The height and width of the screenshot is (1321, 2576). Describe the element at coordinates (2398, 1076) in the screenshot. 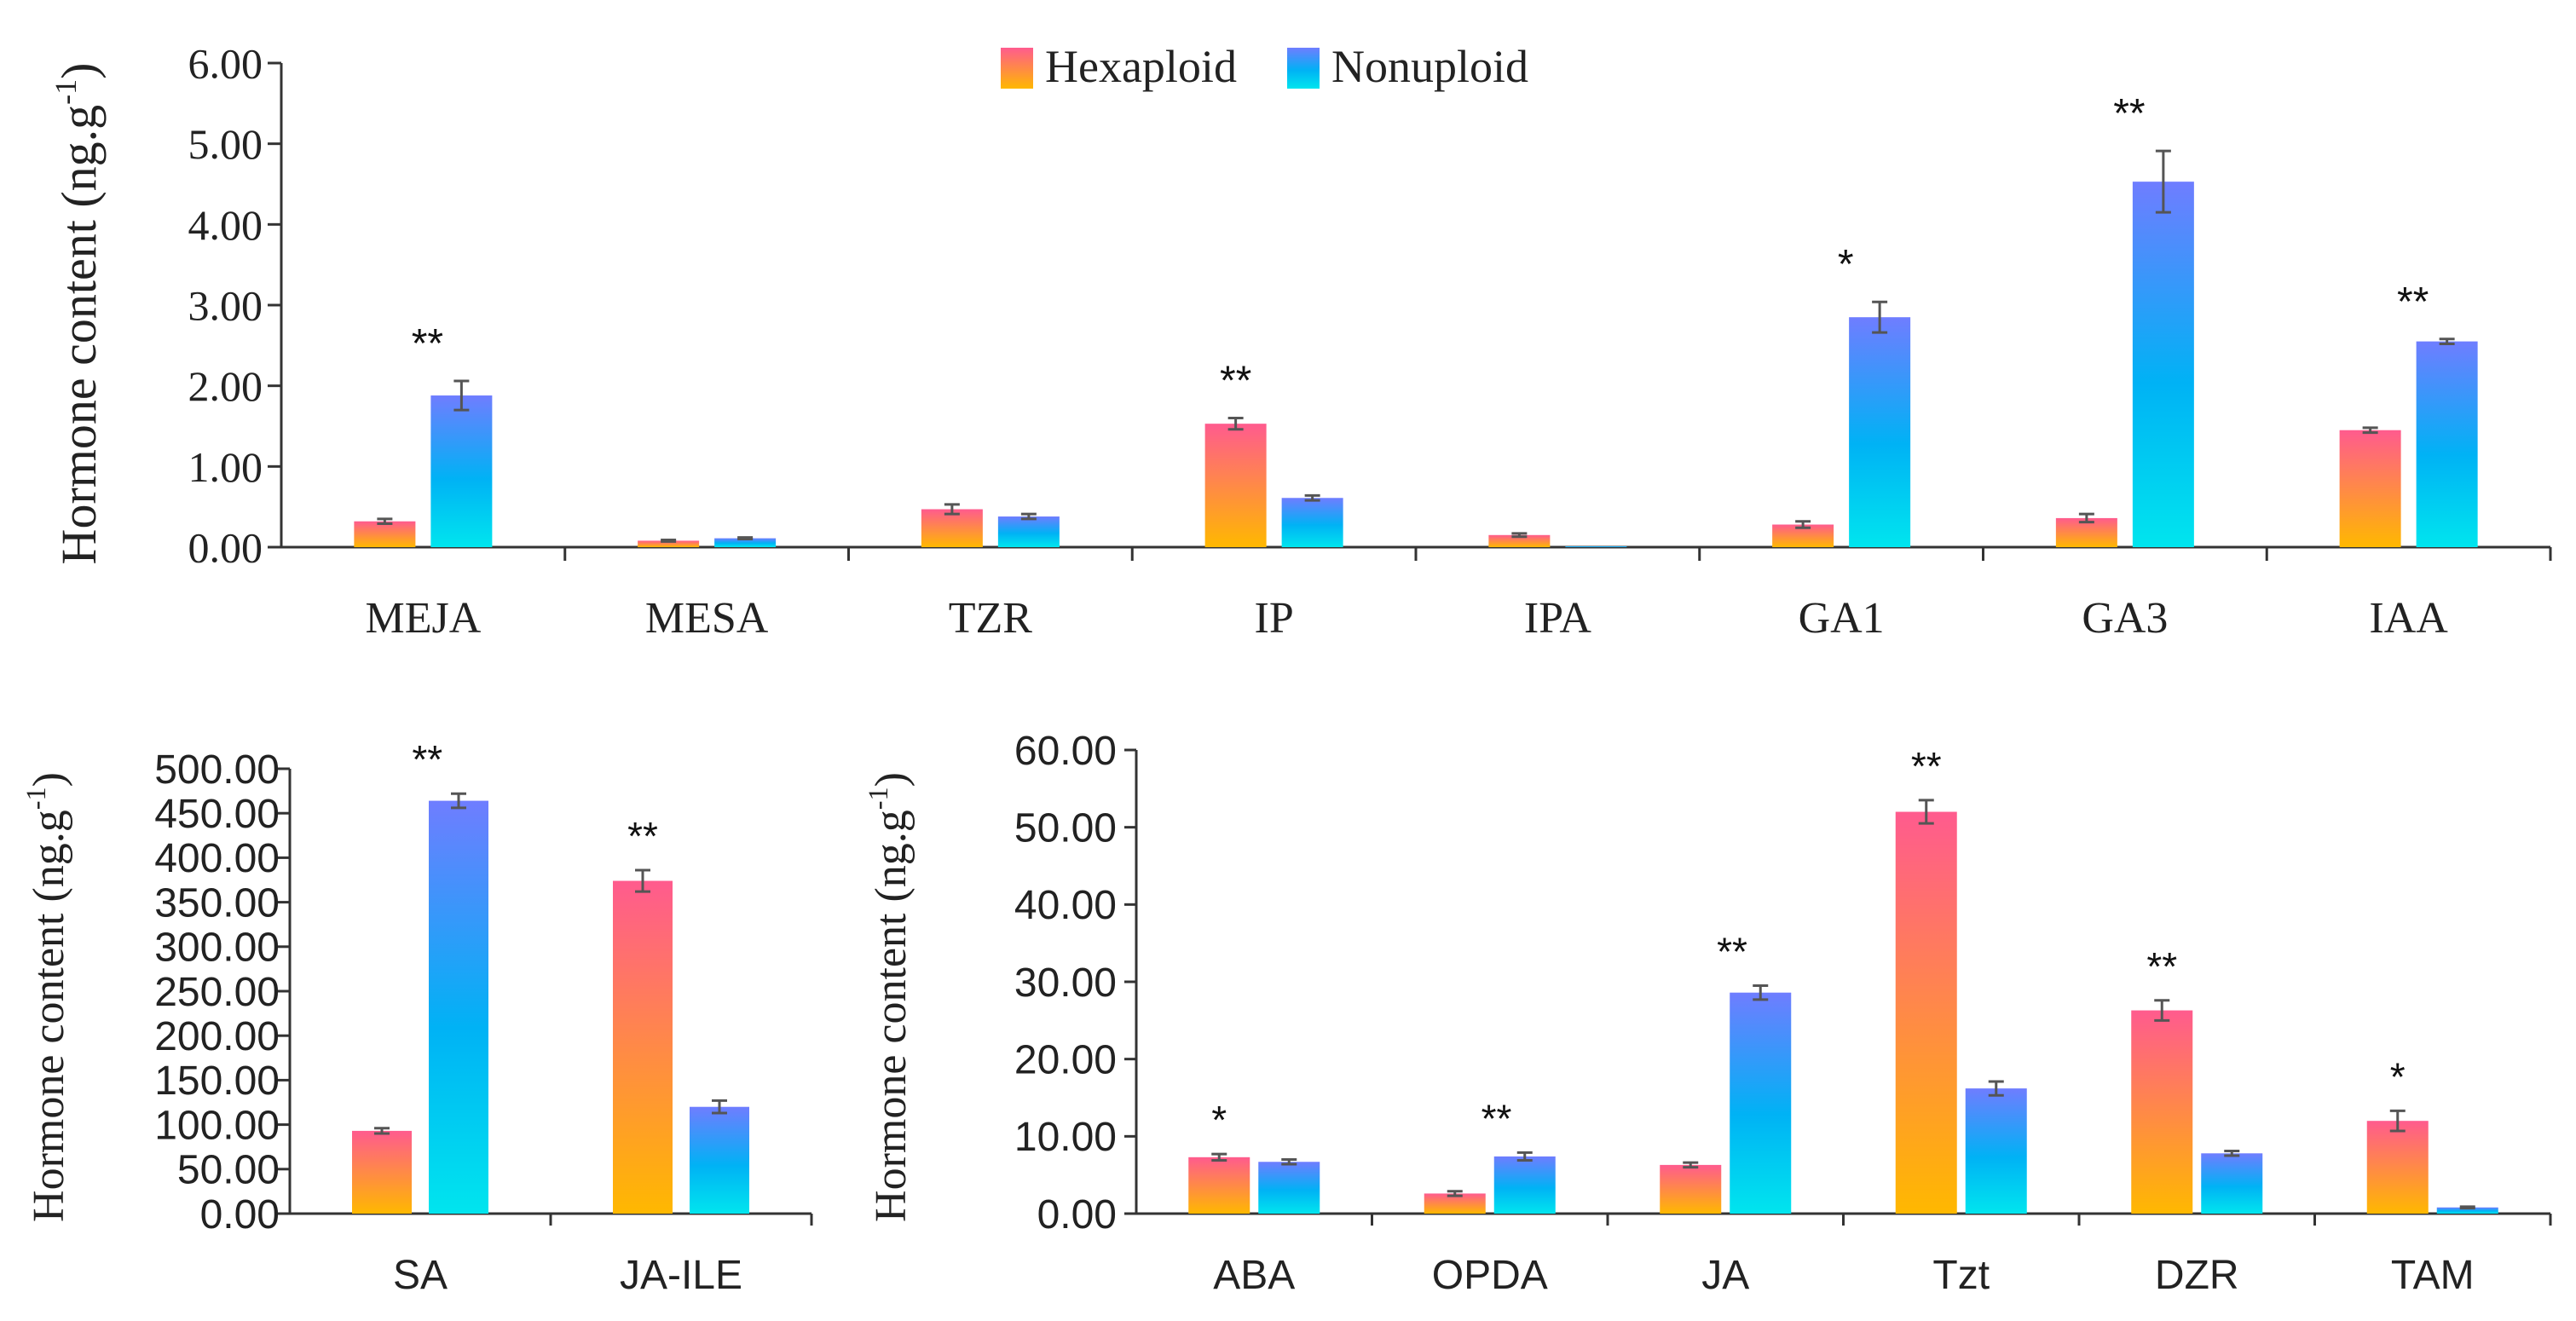

I see `significance-label-tam: *` at that location.